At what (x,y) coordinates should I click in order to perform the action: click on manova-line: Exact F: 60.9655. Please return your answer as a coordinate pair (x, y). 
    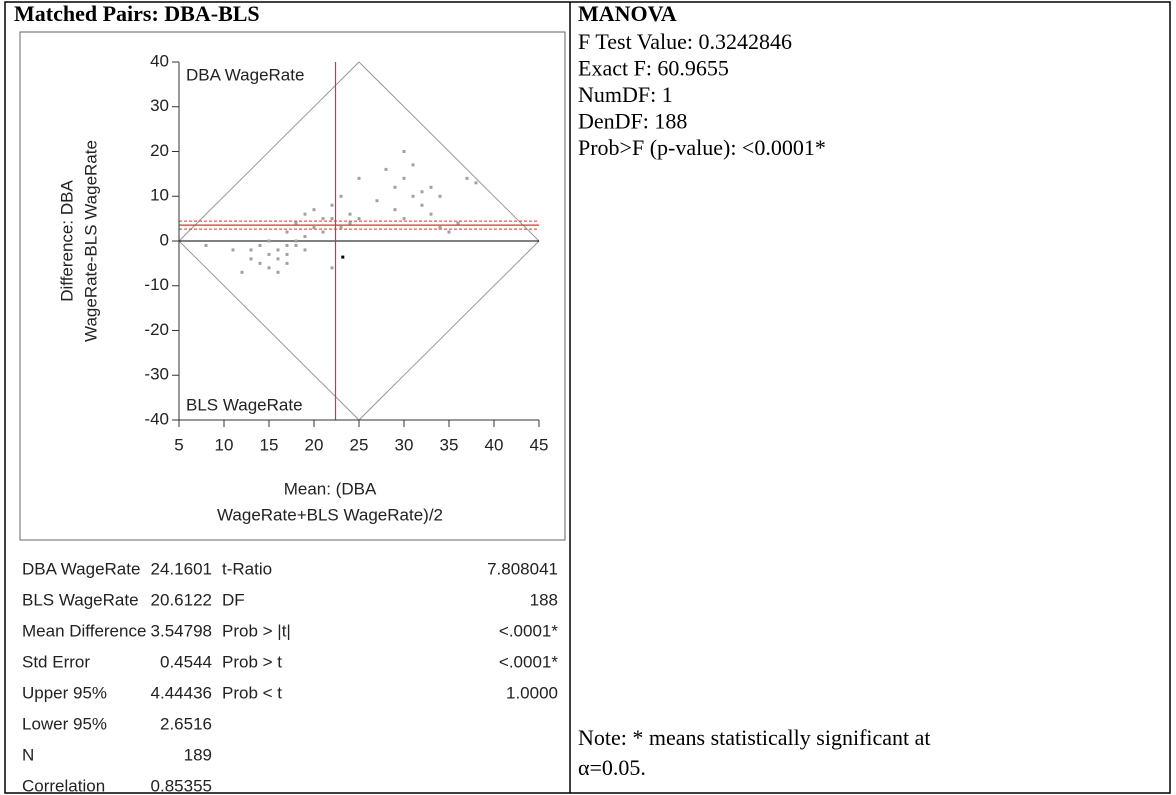
    Looking at the image, I should click on (653, 68).